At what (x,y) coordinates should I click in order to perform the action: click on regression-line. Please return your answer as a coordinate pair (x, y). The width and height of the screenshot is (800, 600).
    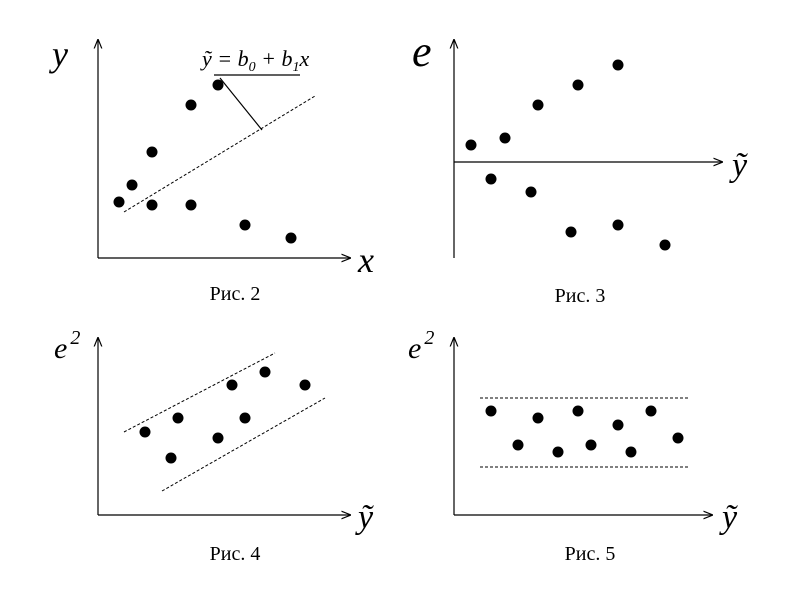
    Looking at the image, I should click on (219, 154).